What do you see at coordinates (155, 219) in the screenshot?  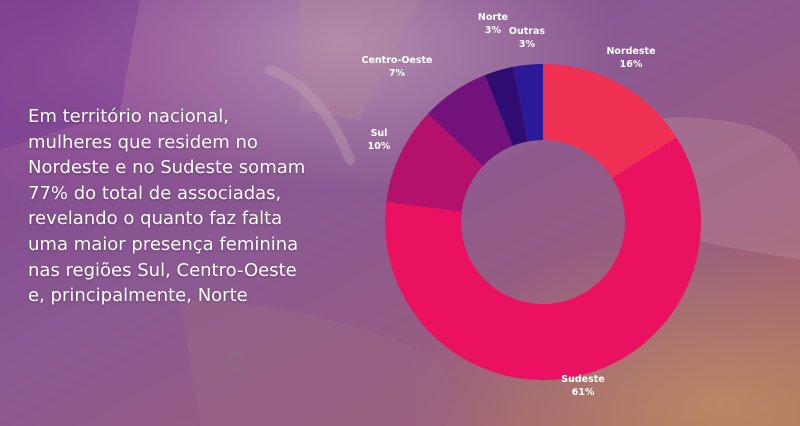 I see `caption-line: revelando o quanto faz falta` at bounding box center [155, 219].